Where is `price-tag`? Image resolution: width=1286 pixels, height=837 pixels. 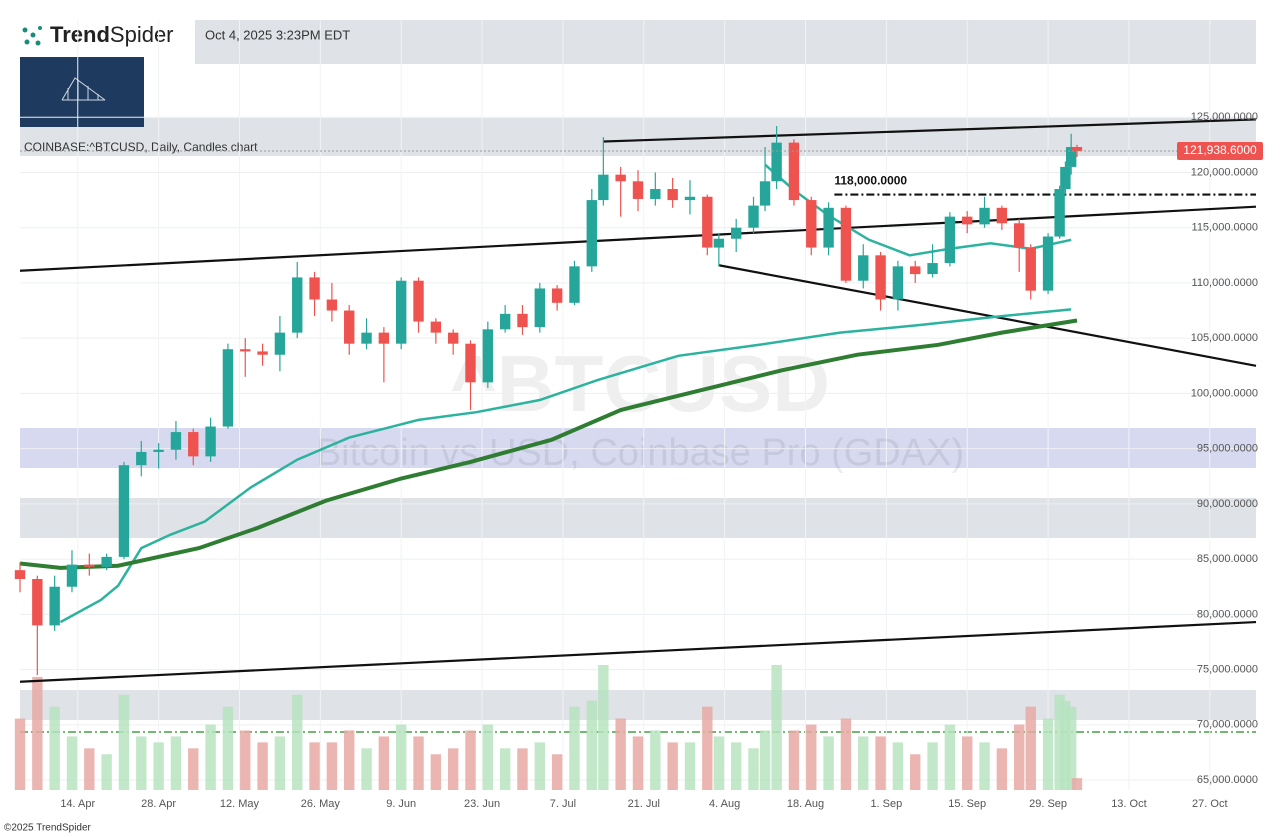
price-tag is located at coordinates (1220, 151).